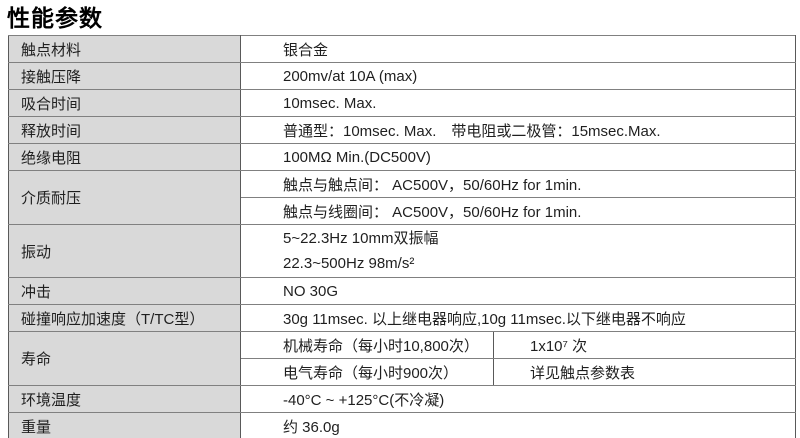 Image resolution: width=800 pixels, height=438 pixels. What do you see at coordinates (518, 425) in the screenshot?
I see `row-value: 约 36.0g` at bounding box center [518, 425].